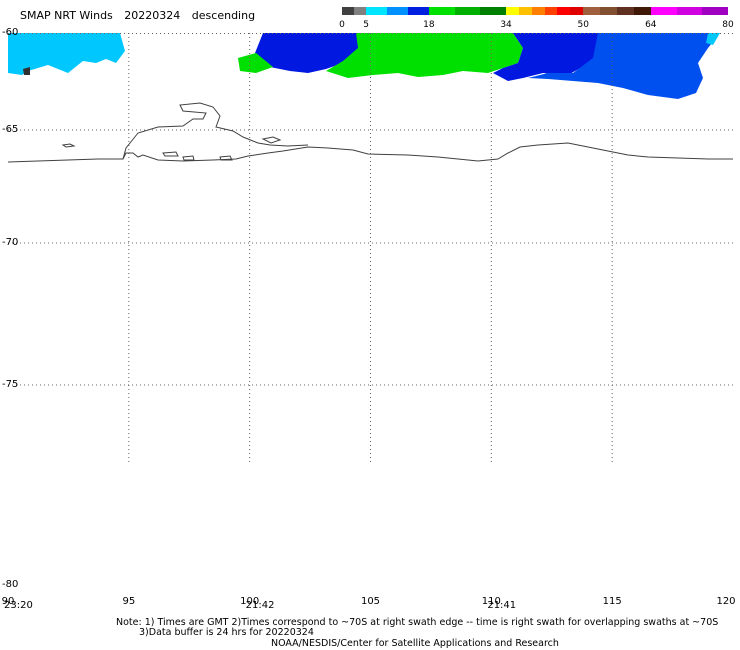  I want to click on wind-speed-colorbar, so click(535, 11).